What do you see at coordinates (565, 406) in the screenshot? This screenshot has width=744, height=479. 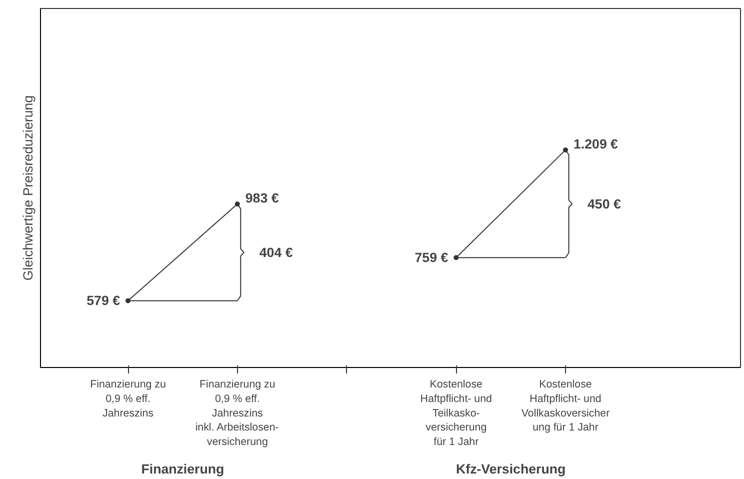 I see `x-tick-label: Kostenlose Haftpflicht- und Vollkaskoversicher ung für 1 Jahr` at bounding box center [565, 406].